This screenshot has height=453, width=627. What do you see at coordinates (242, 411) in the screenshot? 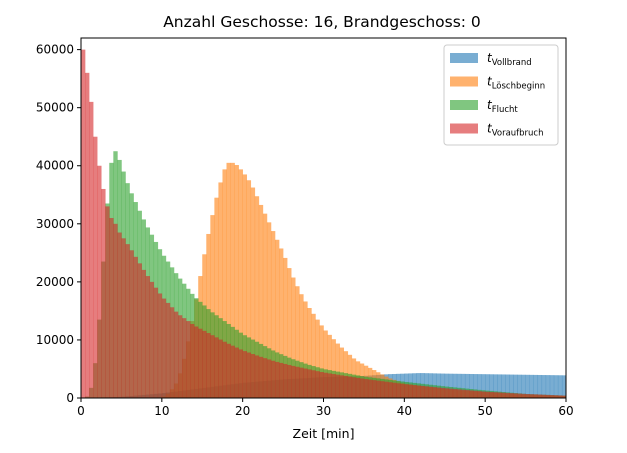
I see `x-tick-label: 20` at bounding box center [242, 411].